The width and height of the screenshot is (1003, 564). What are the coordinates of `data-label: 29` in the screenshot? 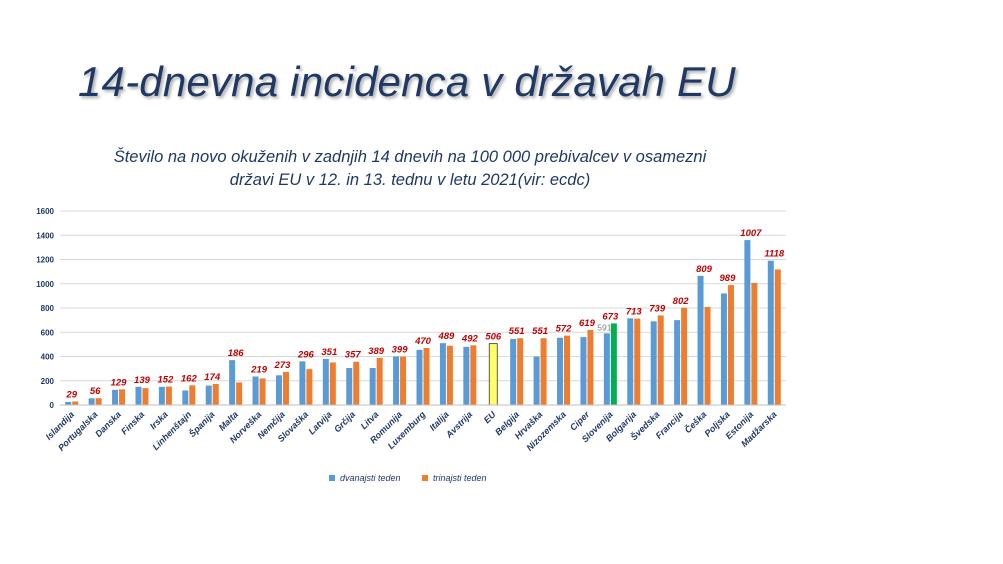 It's located at (71, 394).